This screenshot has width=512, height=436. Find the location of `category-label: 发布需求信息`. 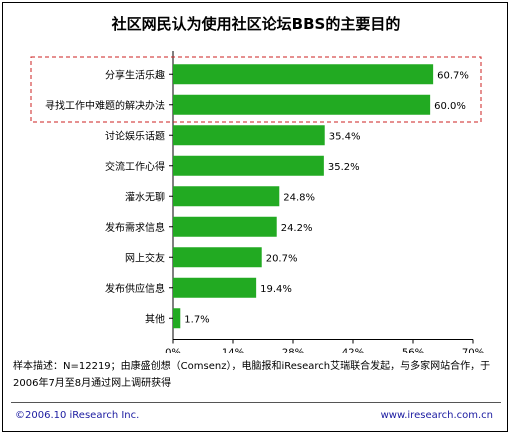

category-label: 发布需求信息 is located at coordinates (135, 227).